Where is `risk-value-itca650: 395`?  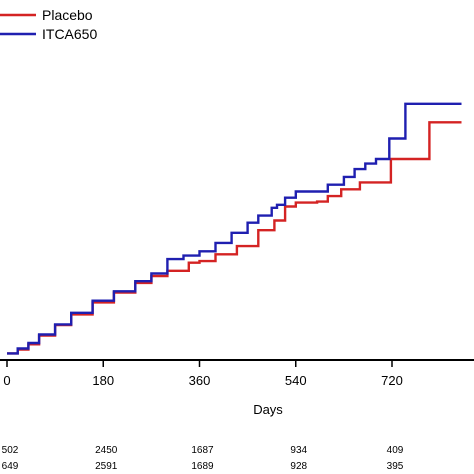
risk-value-itca650: 395 is located at coordinates (395, 466).